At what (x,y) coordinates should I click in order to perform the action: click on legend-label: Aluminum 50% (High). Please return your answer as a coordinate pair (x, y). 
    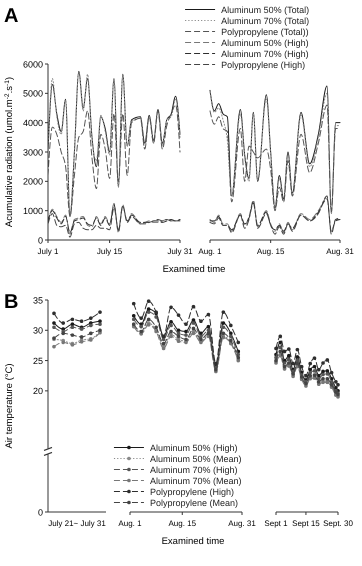
    Looking at the image, I should click on (194, 447).